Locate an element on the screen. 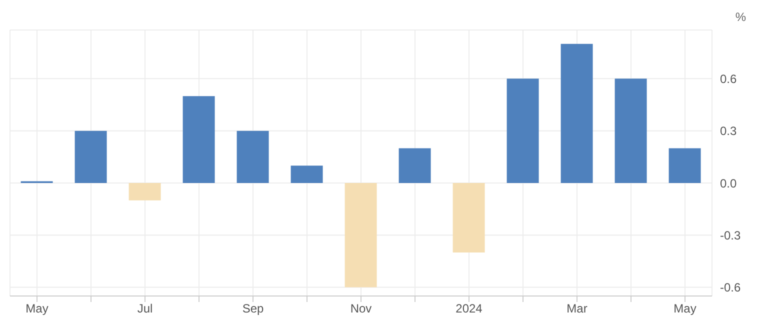 The width and height of the screenshot is (768, 332). x-tick-label: 2024 is located at coordinates (469, 309).